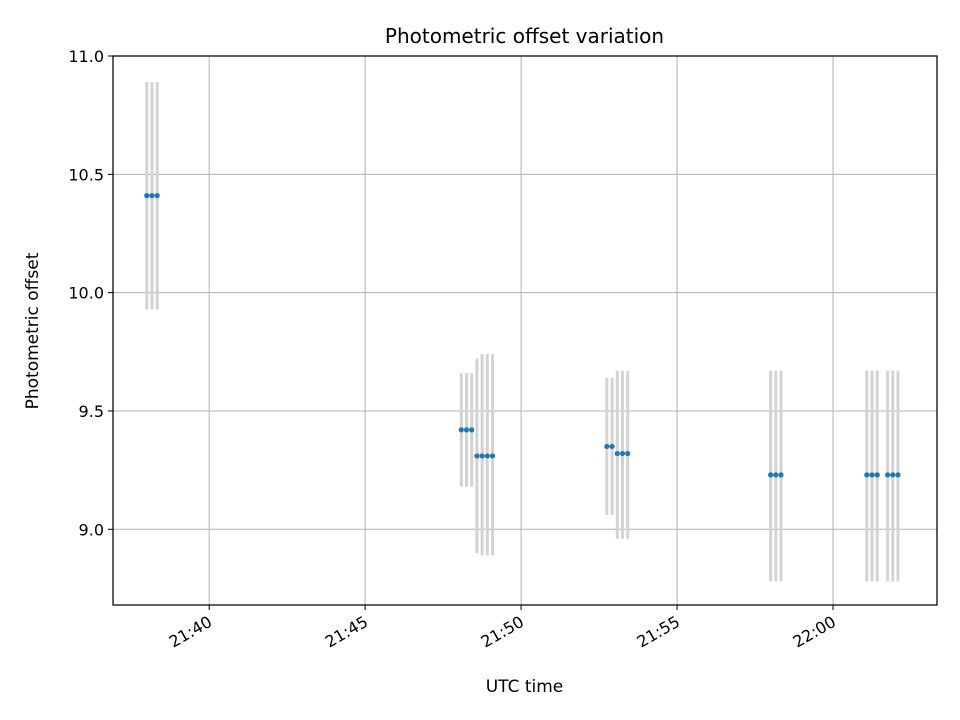 This screenshot has width=960, height=720. I want to click on y-axis-ticks: 9.0 9.5 10.0 10.5 11.0, so click(90, 293).